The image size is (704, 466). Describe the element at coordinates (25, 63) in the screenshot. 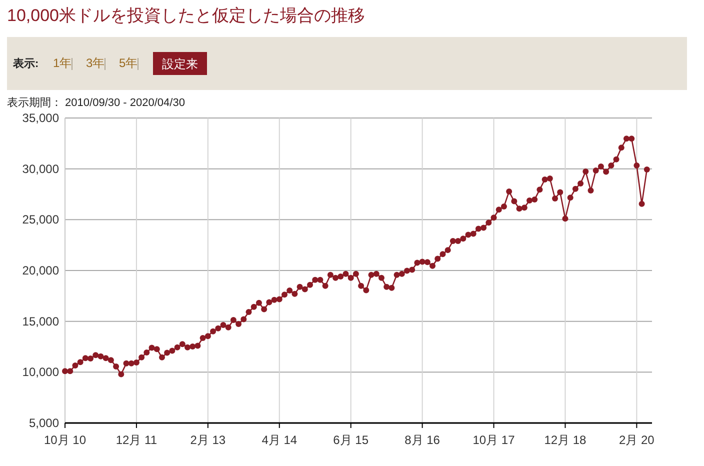

I see `text: 表示:` at that location.